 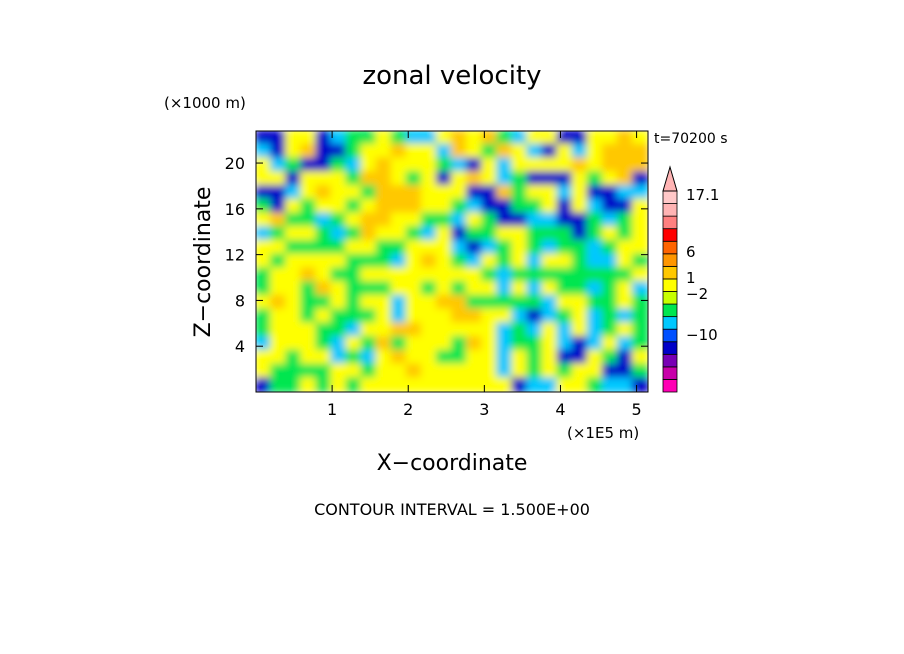 I want to click on x-tick-label: 4, so click(x=560, y=409).